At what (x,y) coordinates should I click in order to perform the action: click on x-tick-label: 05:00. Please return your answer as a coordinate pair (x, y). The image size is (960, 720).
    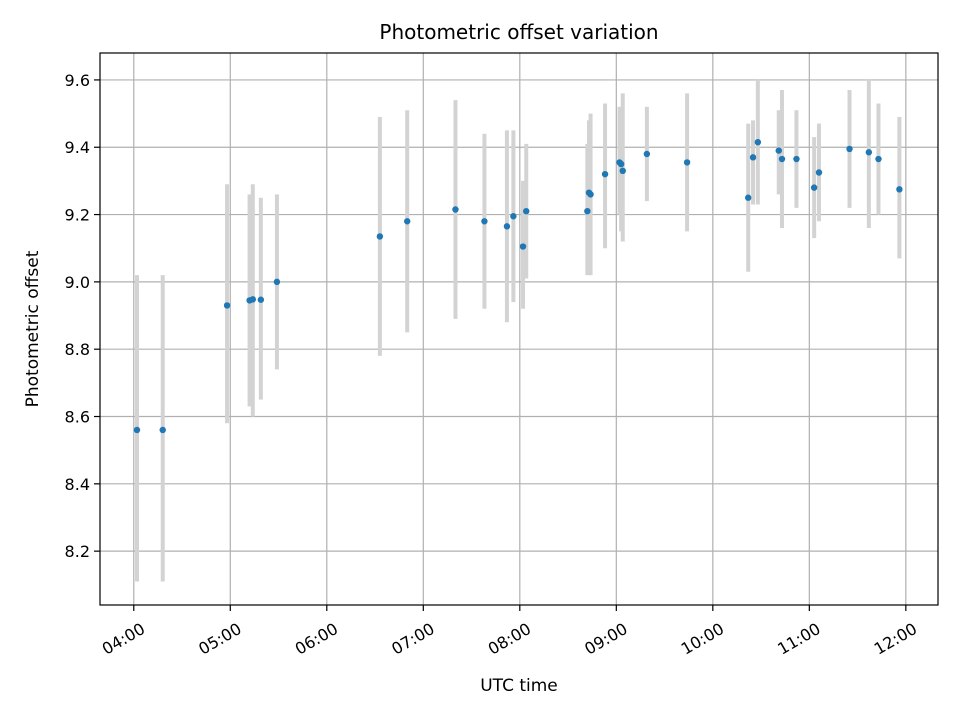
    Looking at the image, I should click on (219, 639).